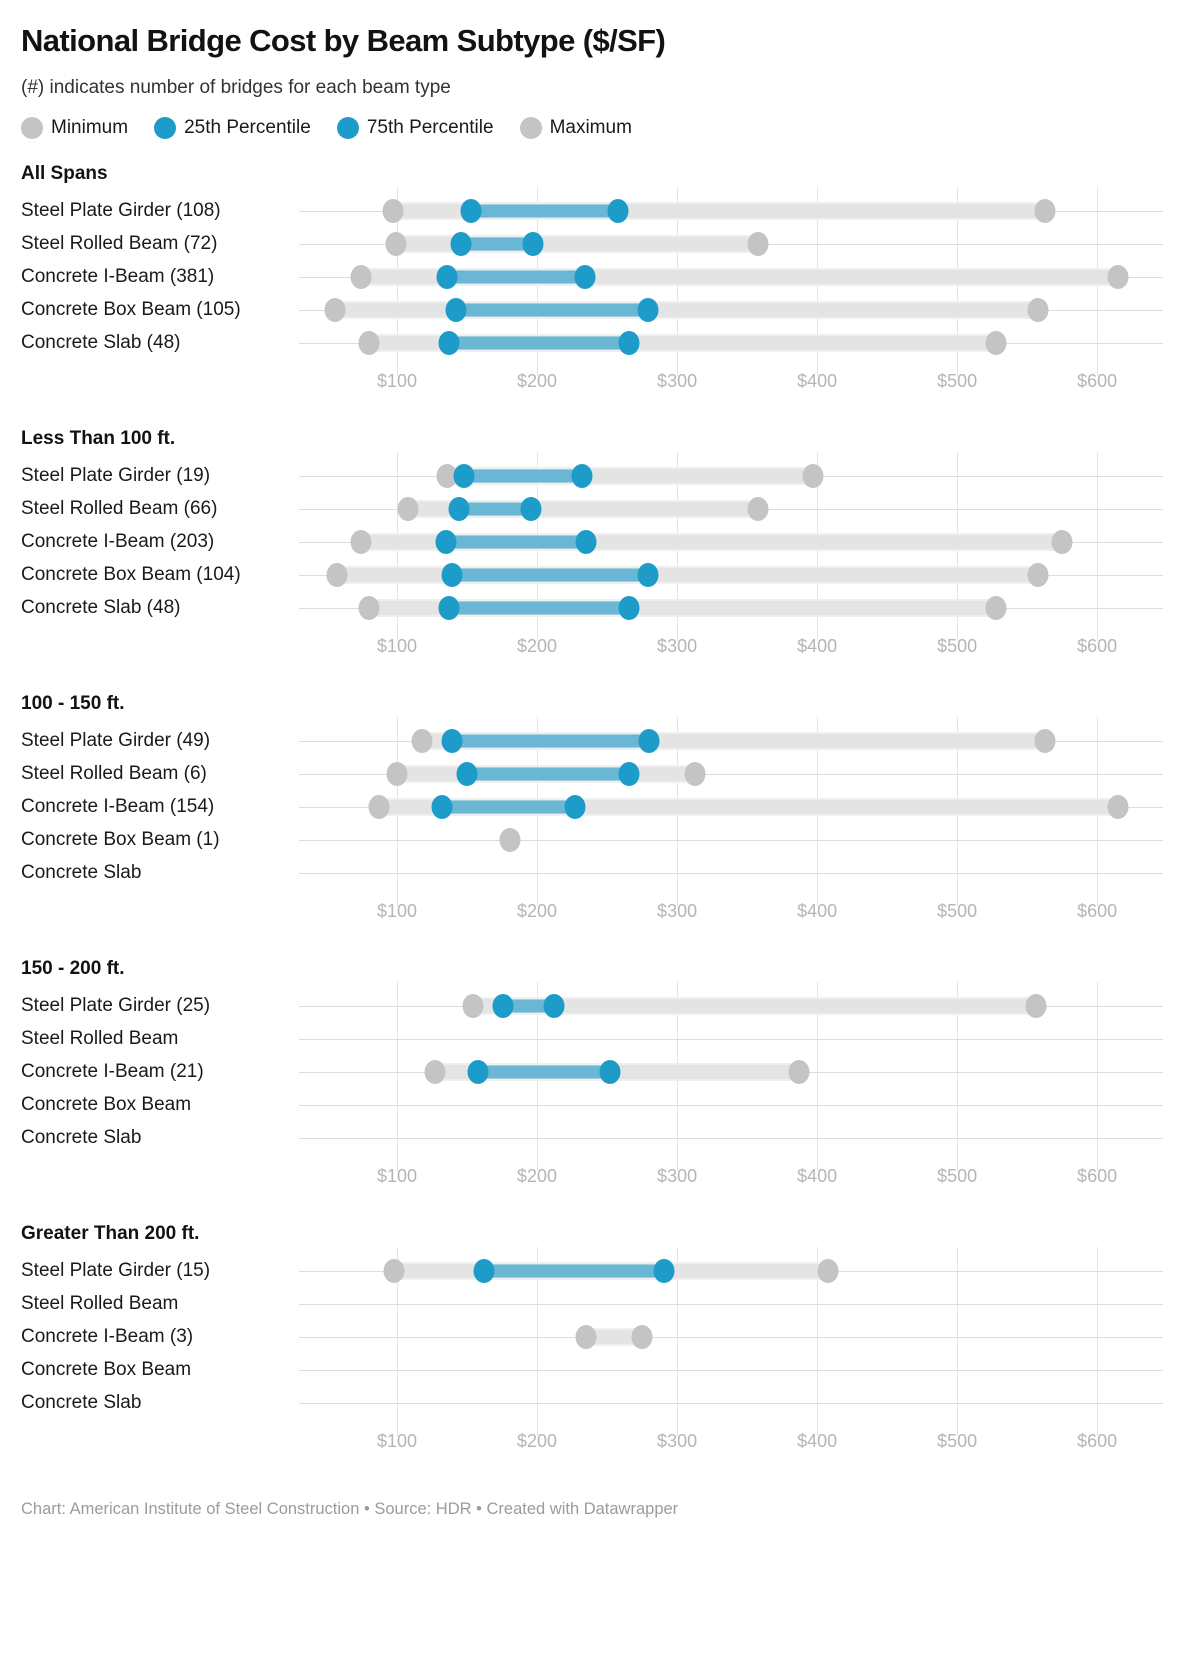  What do you see at coordinates (90, 127) in the screenshot?
I see `legend-label: Minimum` at bounding box center [90, 127].